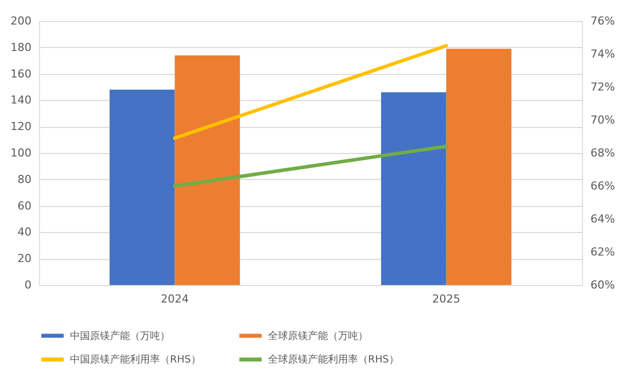 Image resolution: width=625 pixels, height=376 pixels. What do you see at coordinates (21, 153) in the screenshot?
I see `y-tick-label: 100` at bounding box center [21, 153].